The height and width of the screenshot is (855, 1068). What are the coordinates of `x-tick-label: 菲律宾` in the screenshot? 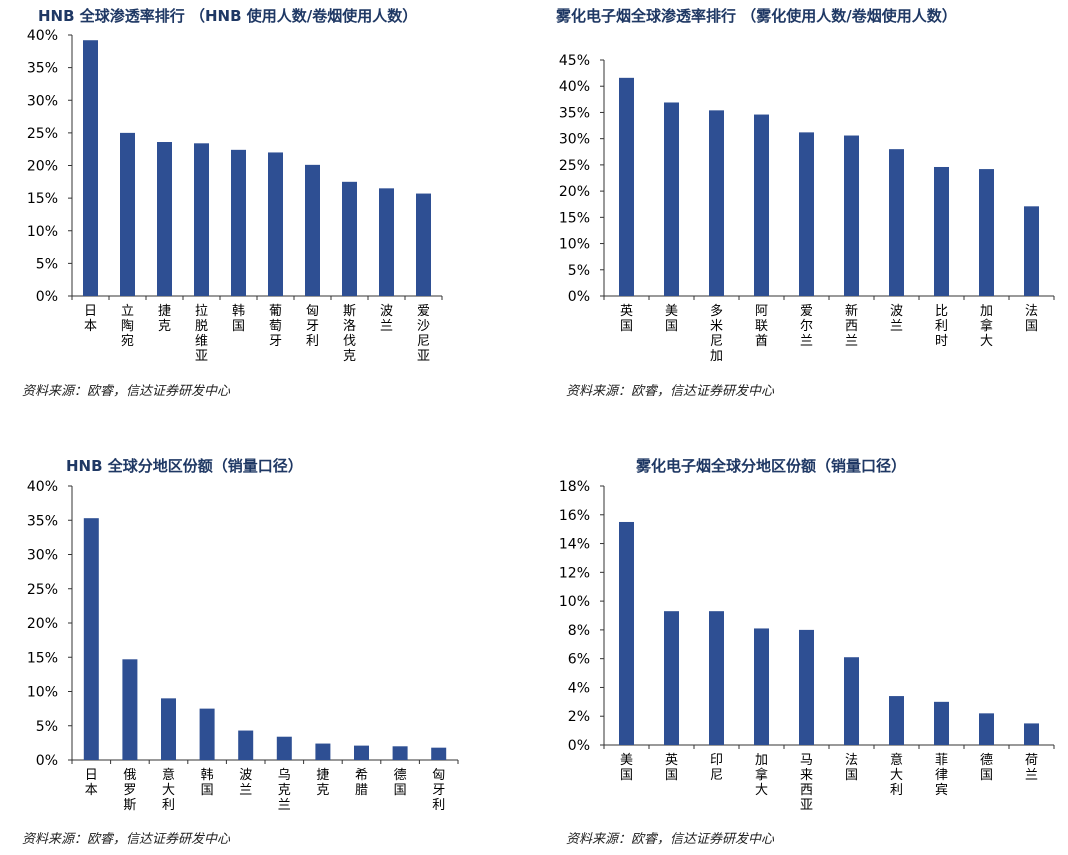 It's located at (941, 775).